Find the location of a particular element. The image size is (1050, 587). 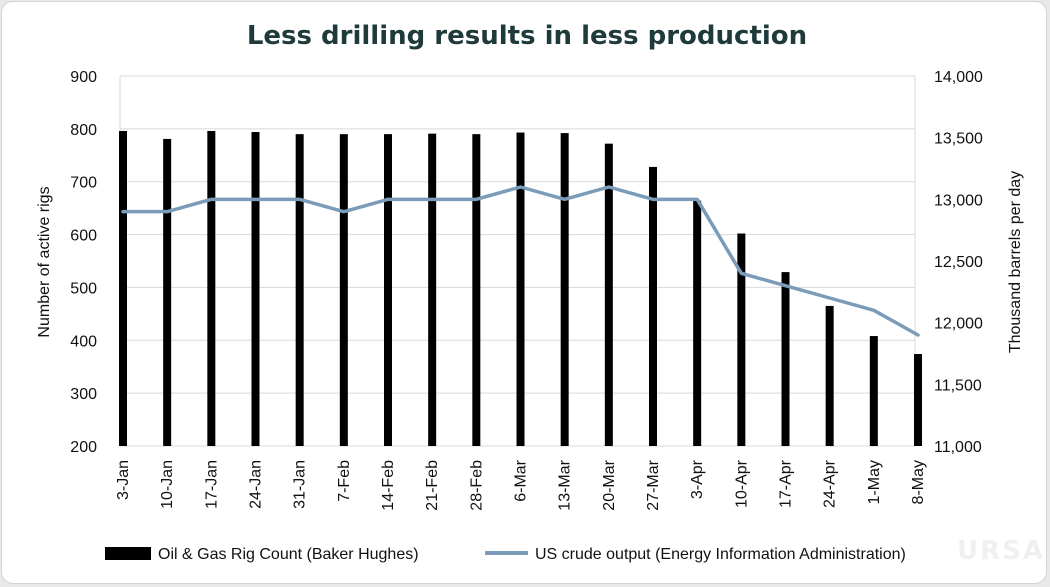

x-tick-label: 24-Jan is located at coordinates (256, 484).